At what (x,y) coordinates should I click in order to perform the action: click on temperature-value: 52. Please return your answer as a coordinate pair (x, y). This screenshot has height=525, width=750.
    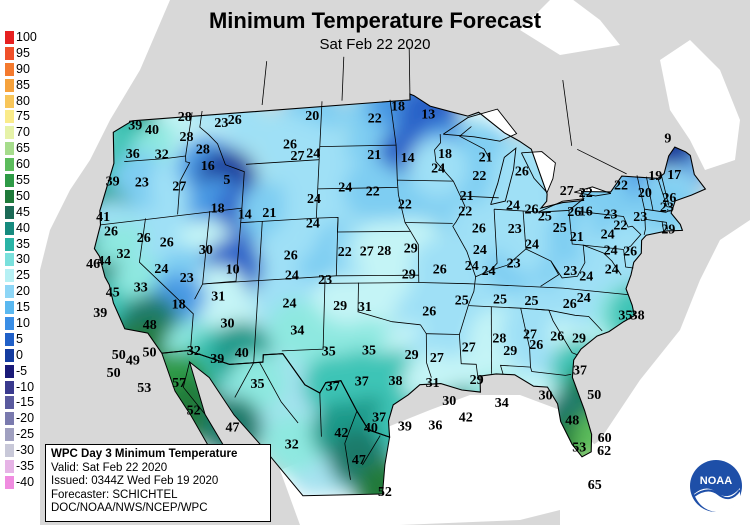
    Looking at the image, I should click on (194, 411).